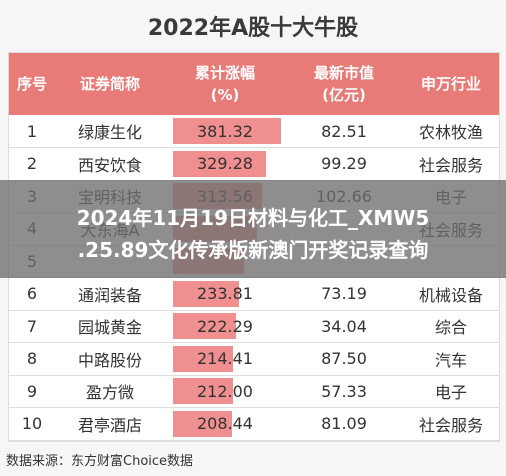 The width and height of the screenshot is (506, 476). I want to click on source-note: 数据来源：东方财富Choice数据, so click(100, 461).